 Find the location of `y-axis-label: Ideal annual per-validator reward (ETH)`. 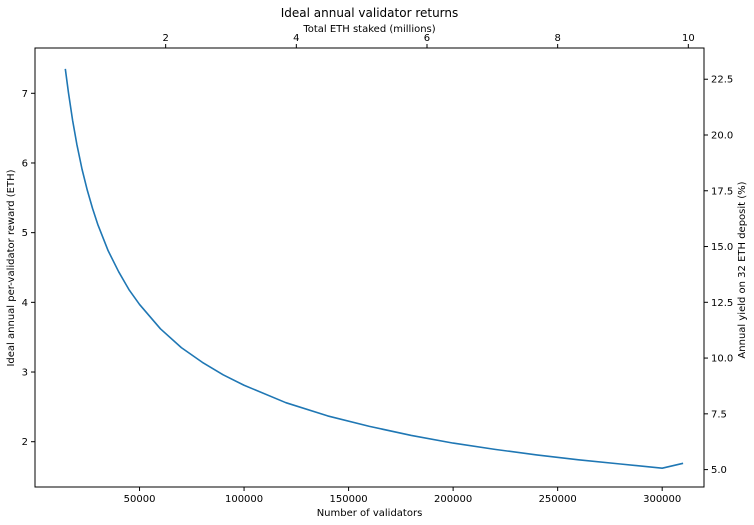

y-axis-label: Ideal annual per-validator reward (ETH) is located at coordinates (11, 267).